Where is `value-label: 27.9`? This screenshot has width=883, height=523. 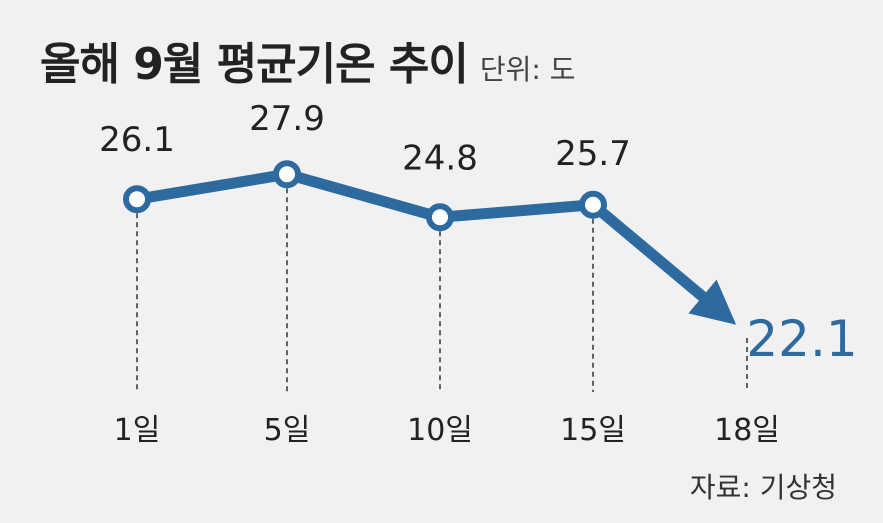 value-label: 27.9 is located at coordinates (287, 119).